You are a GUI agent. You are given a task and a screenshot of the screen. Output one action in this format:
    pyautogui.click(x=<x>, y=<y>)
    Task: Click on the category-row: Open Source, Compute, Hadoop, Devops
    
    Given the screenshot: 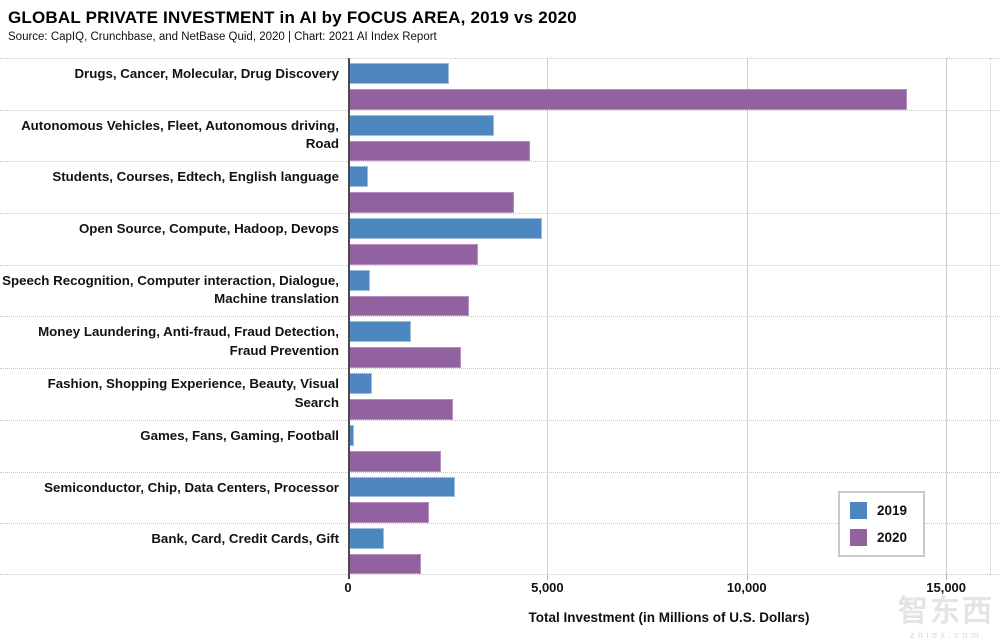 What is the action you would take?
    pyautogui.click(x=500, y=239)
    